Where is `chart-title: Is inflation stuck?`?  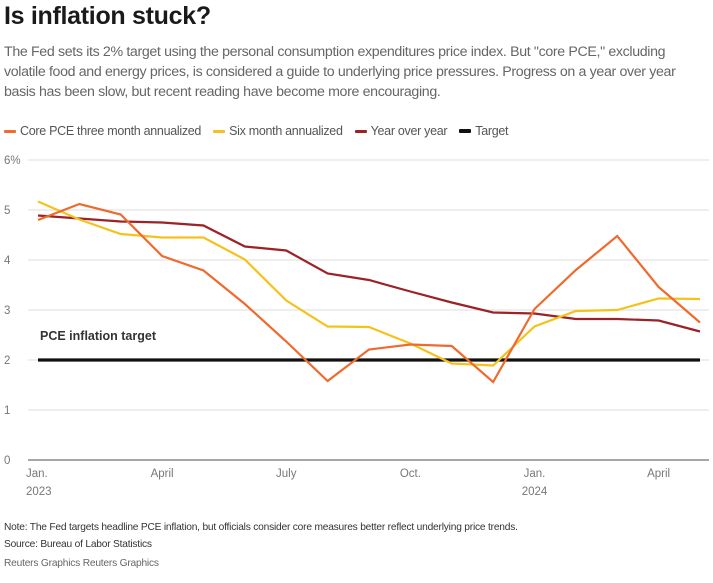 chart-title: Is inflation stuck? is located at coordinates (107, 16).